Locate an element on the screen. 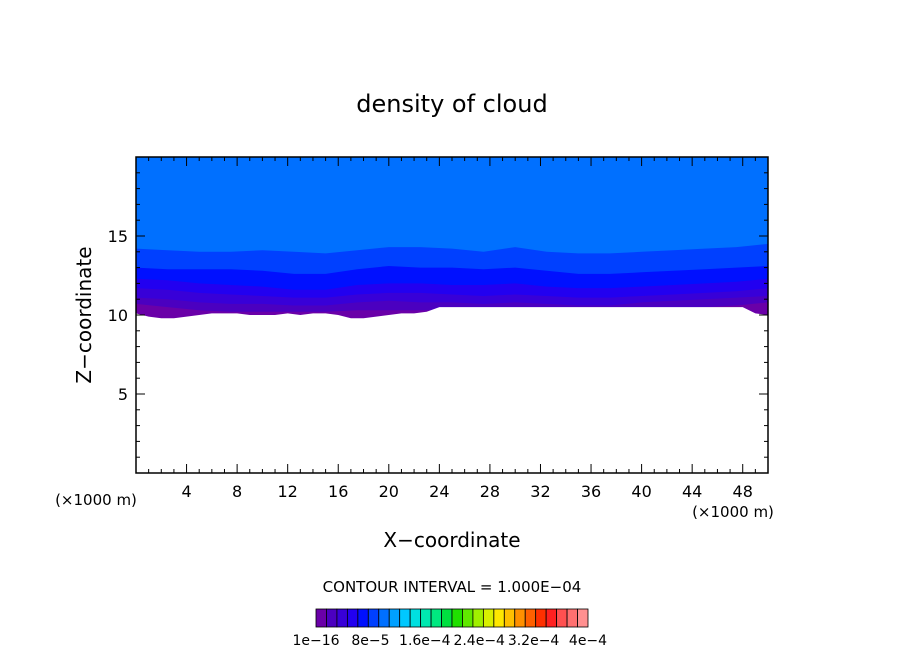 The image size is (904, 654). x-unit-left: (×1000 m) is located at coordinates (96, 500).